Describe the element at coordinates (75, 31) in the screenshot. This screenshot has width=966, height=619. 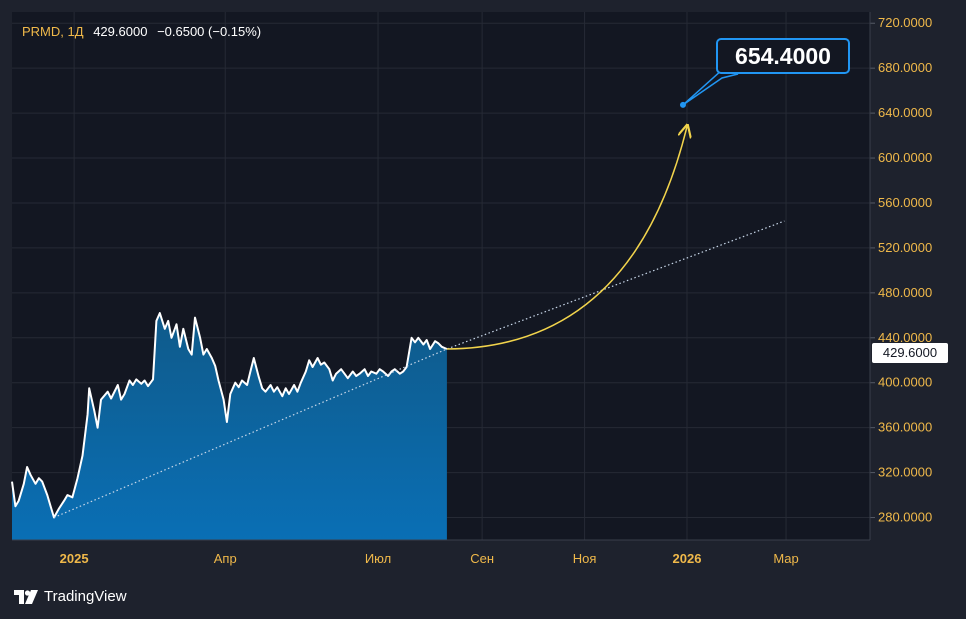
I see `interval-label: 1Д` at that location.